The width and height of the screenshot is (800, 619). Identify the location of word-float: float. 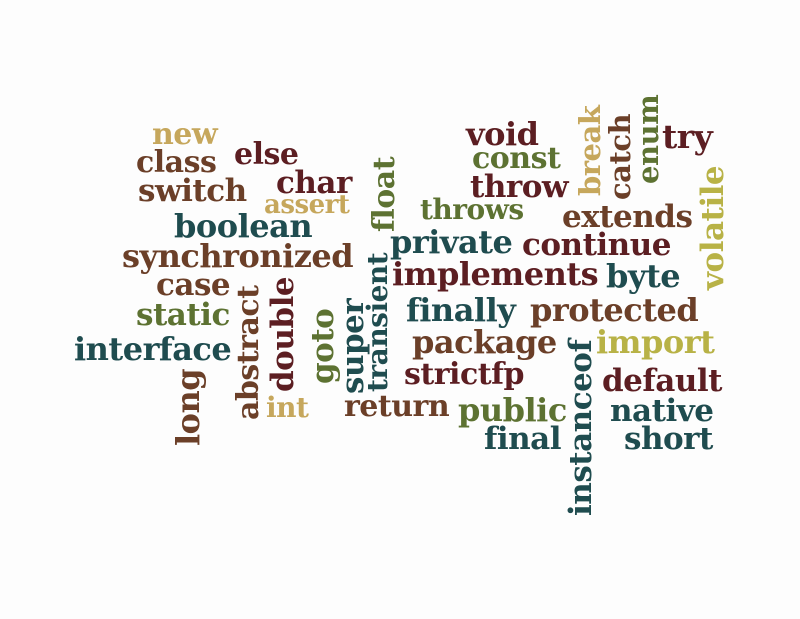
(384, 194).